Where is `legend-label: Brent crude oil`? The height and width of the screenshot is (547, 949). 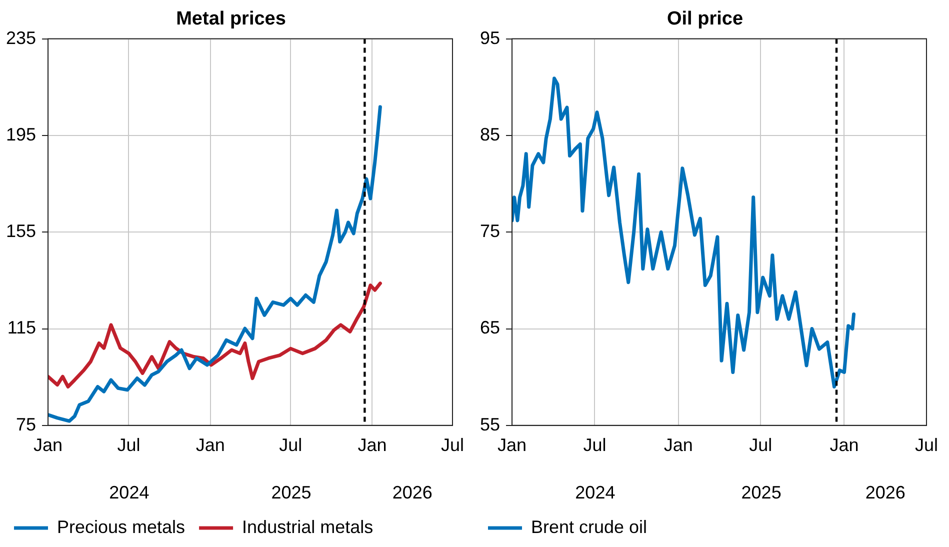
legend-label: Brent crude oil is located at coordinates (589, 526).